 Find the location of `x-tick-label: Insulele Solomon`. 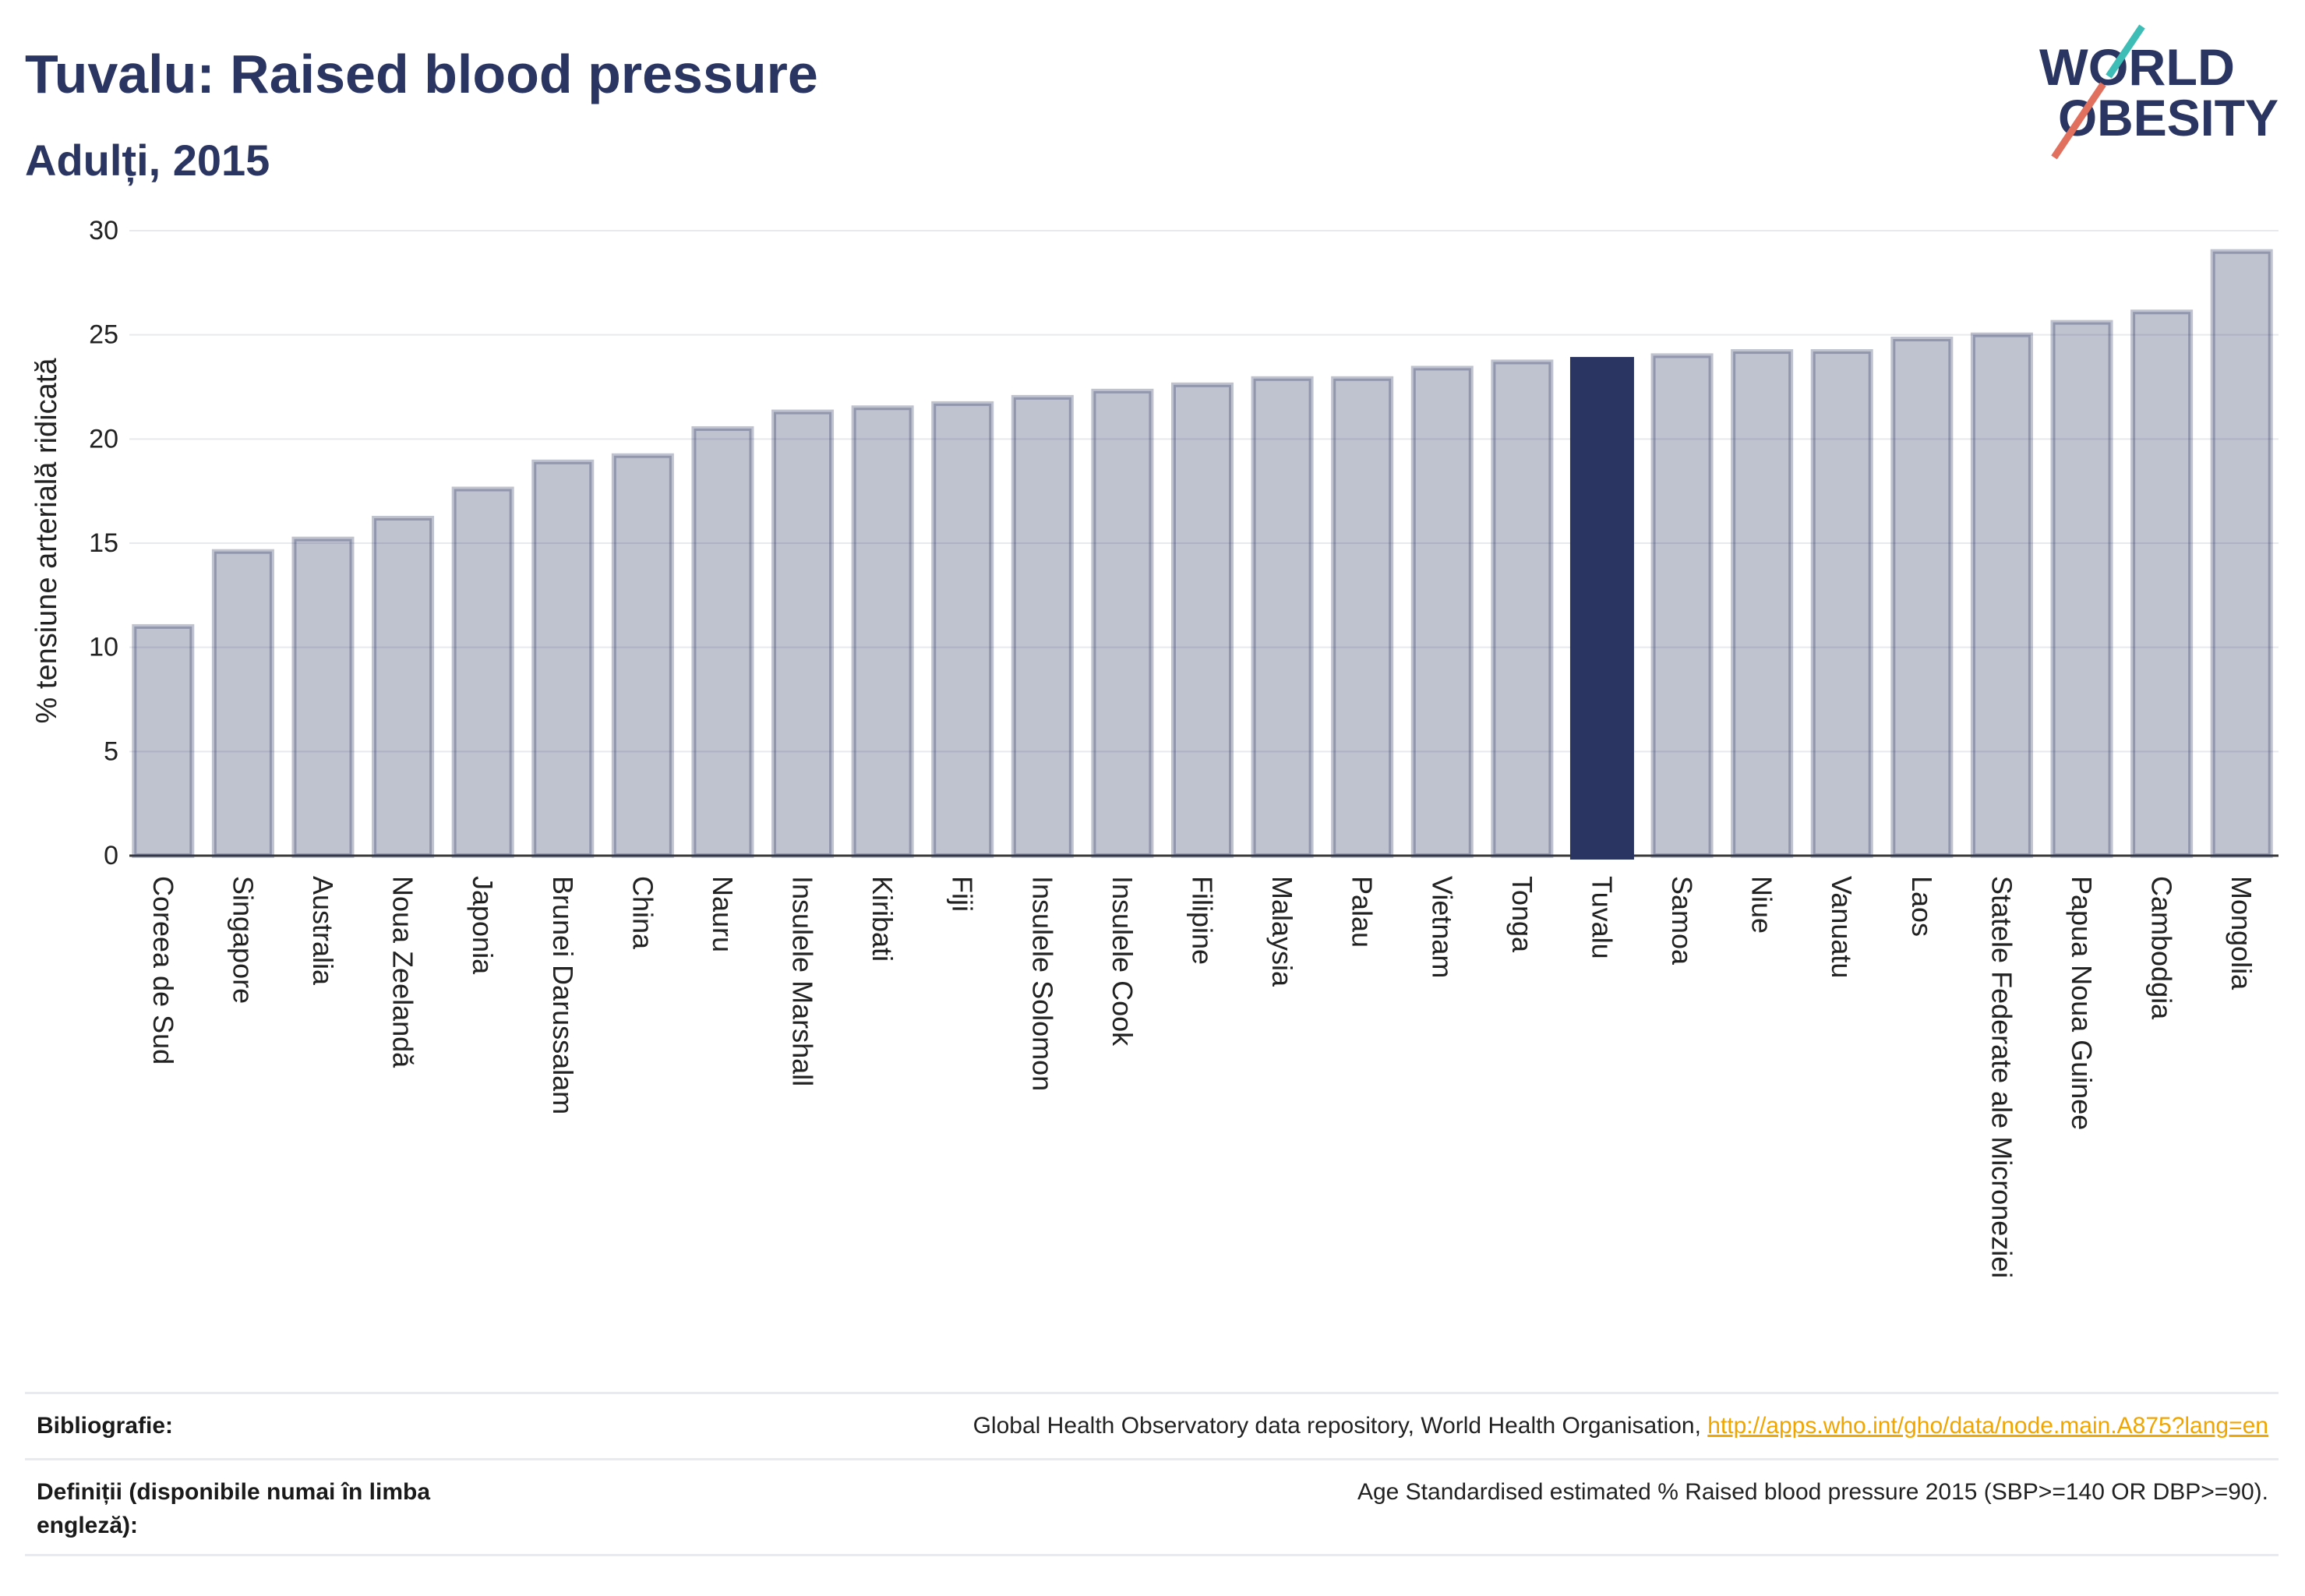

x-tick-label: Insulele Solomon is located at coordinates (1042, 983).